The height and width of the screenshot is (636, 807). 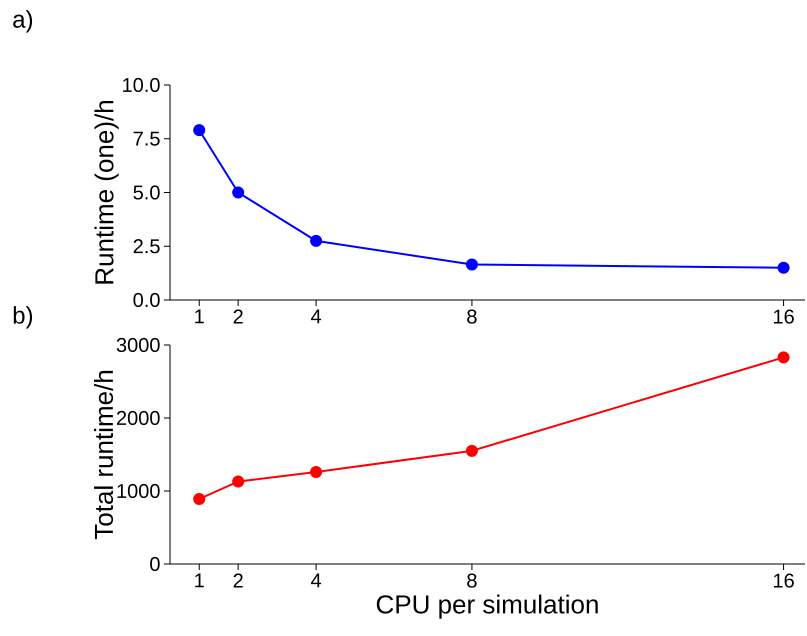 What do you see at coordinates (146, 300) in the screenshot?
I see `y-tick-label: 0.0` at bounding box center [146, 300].